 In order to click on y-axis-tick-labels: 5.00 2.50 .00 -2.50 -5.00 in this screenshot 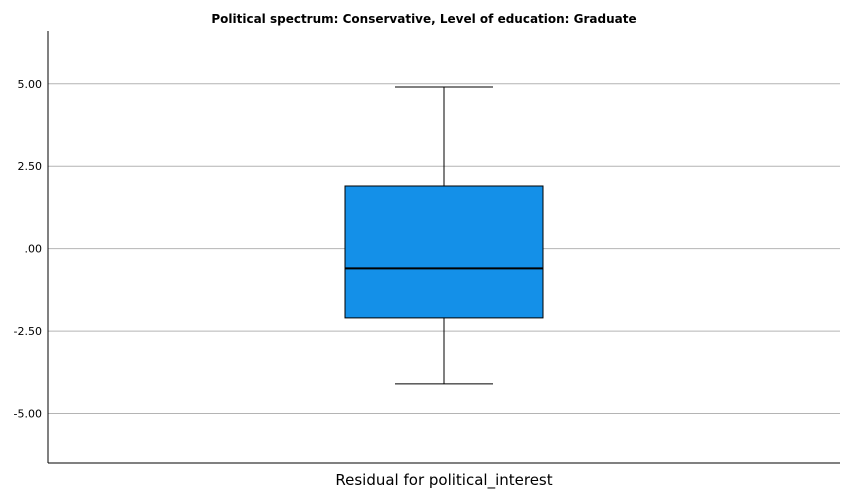, I will do `click(28, 249)`.